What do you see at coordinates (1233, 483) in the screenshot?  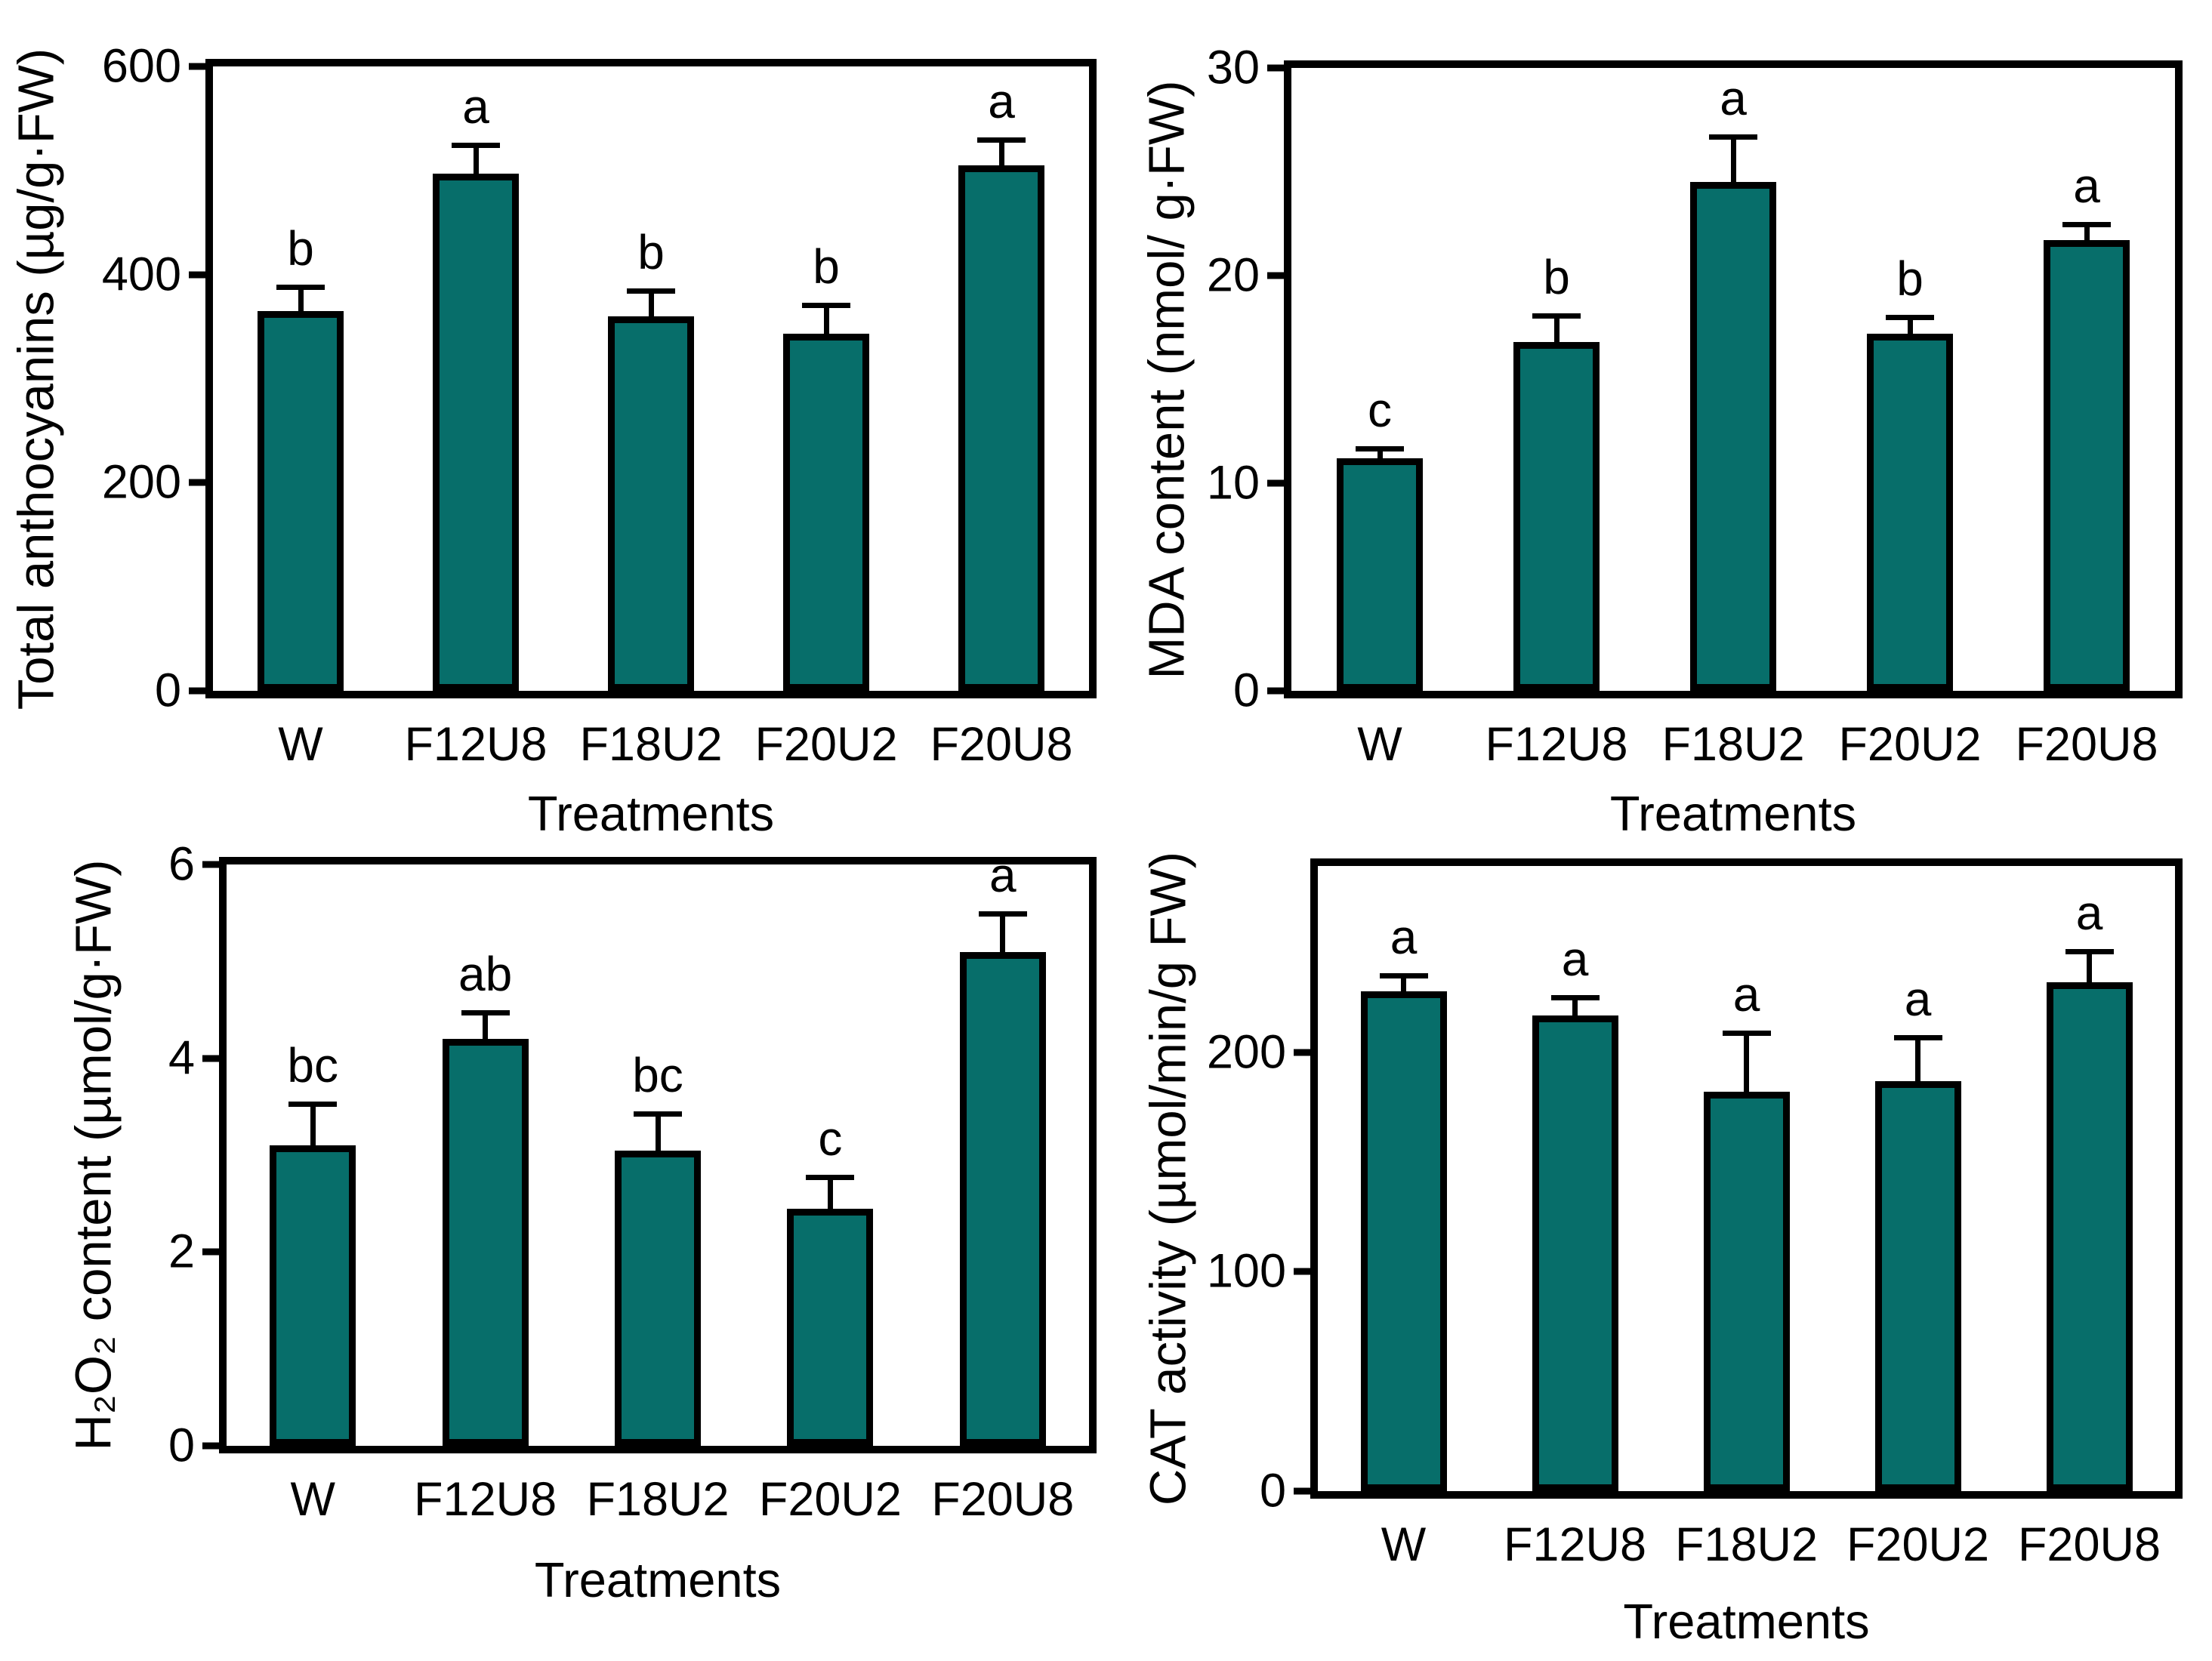 I see `y-tick-label: 10` at bounding box center [1233, 483].